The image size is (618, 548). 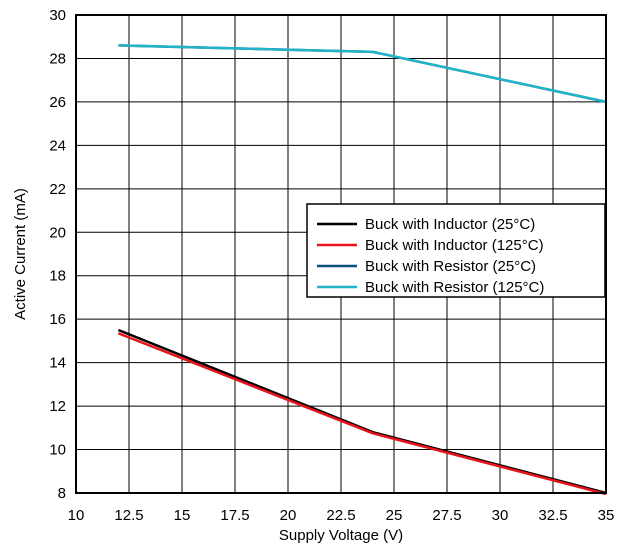 I want to click on y-tick-label: 20, so click(x=57, y=232).